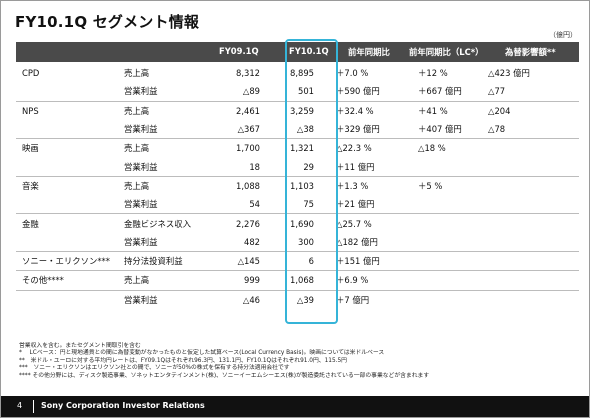 Image resolution: width=590 pixels, height=418 pixels. I want to click on table-row: その他**** 売上高 999 1,068 ＋6.9 %, so click(297, 280).